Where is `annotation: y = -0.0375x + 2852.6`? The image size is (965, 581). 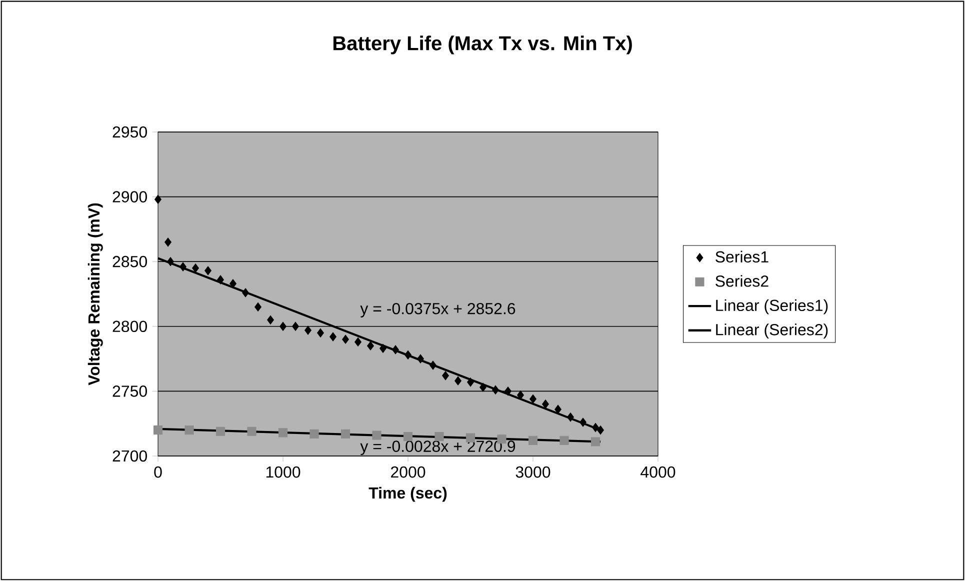
annotation: y = -0.0375x + 2852.6 is located at coordinates (438, 310).